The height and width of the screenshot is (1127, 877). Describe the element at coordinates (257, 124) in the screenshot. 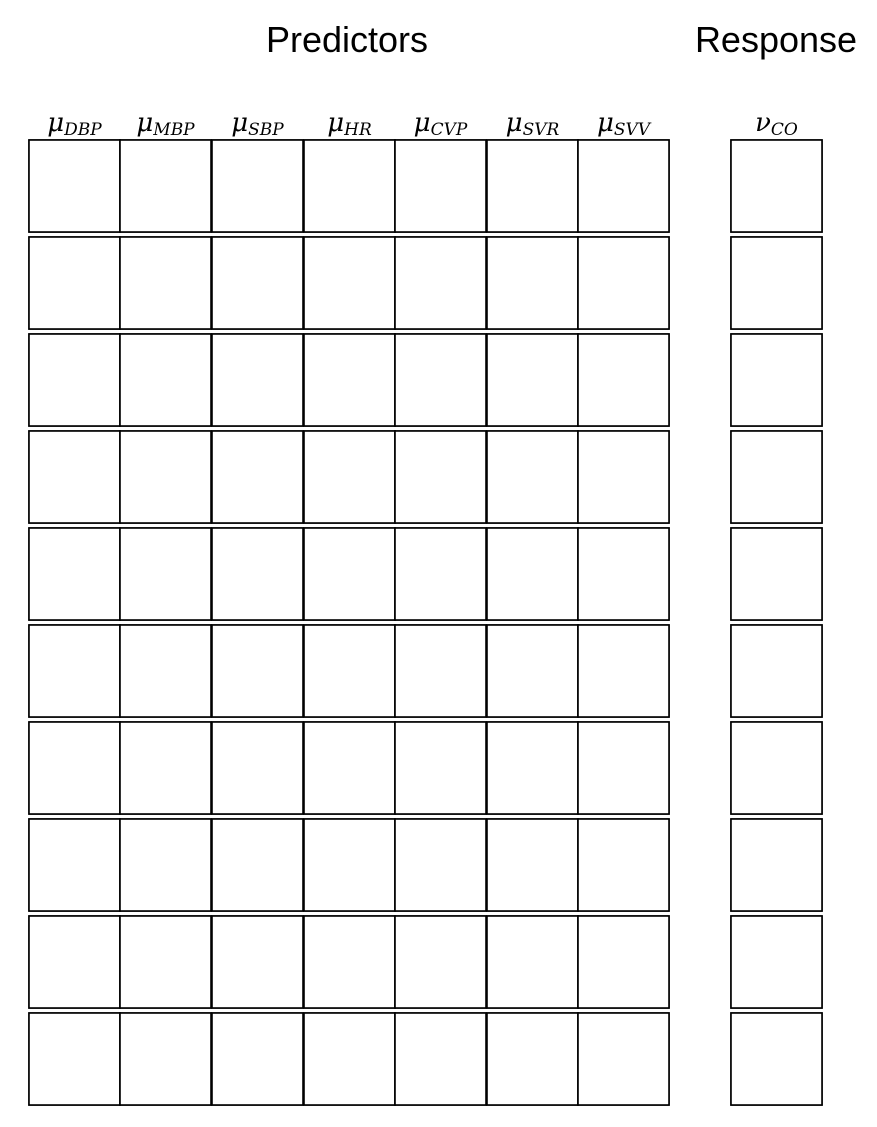

I see `column-header-sbp: μSBP` at that location.